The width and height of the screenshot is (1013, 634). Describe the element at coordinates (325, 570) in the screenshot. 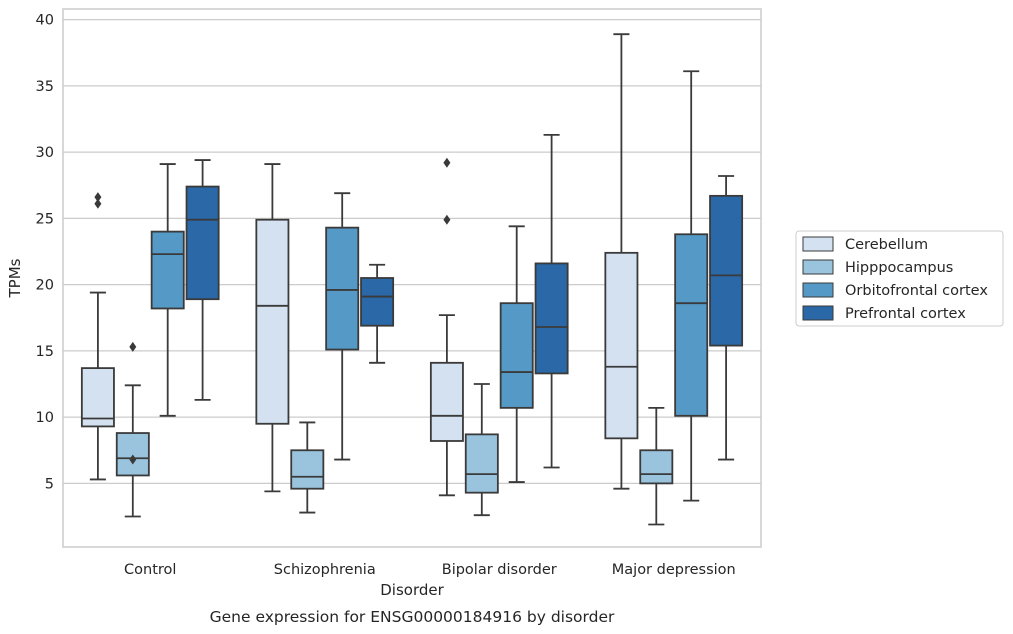

I see `x-tick-label: Schizophrenia` at that location.